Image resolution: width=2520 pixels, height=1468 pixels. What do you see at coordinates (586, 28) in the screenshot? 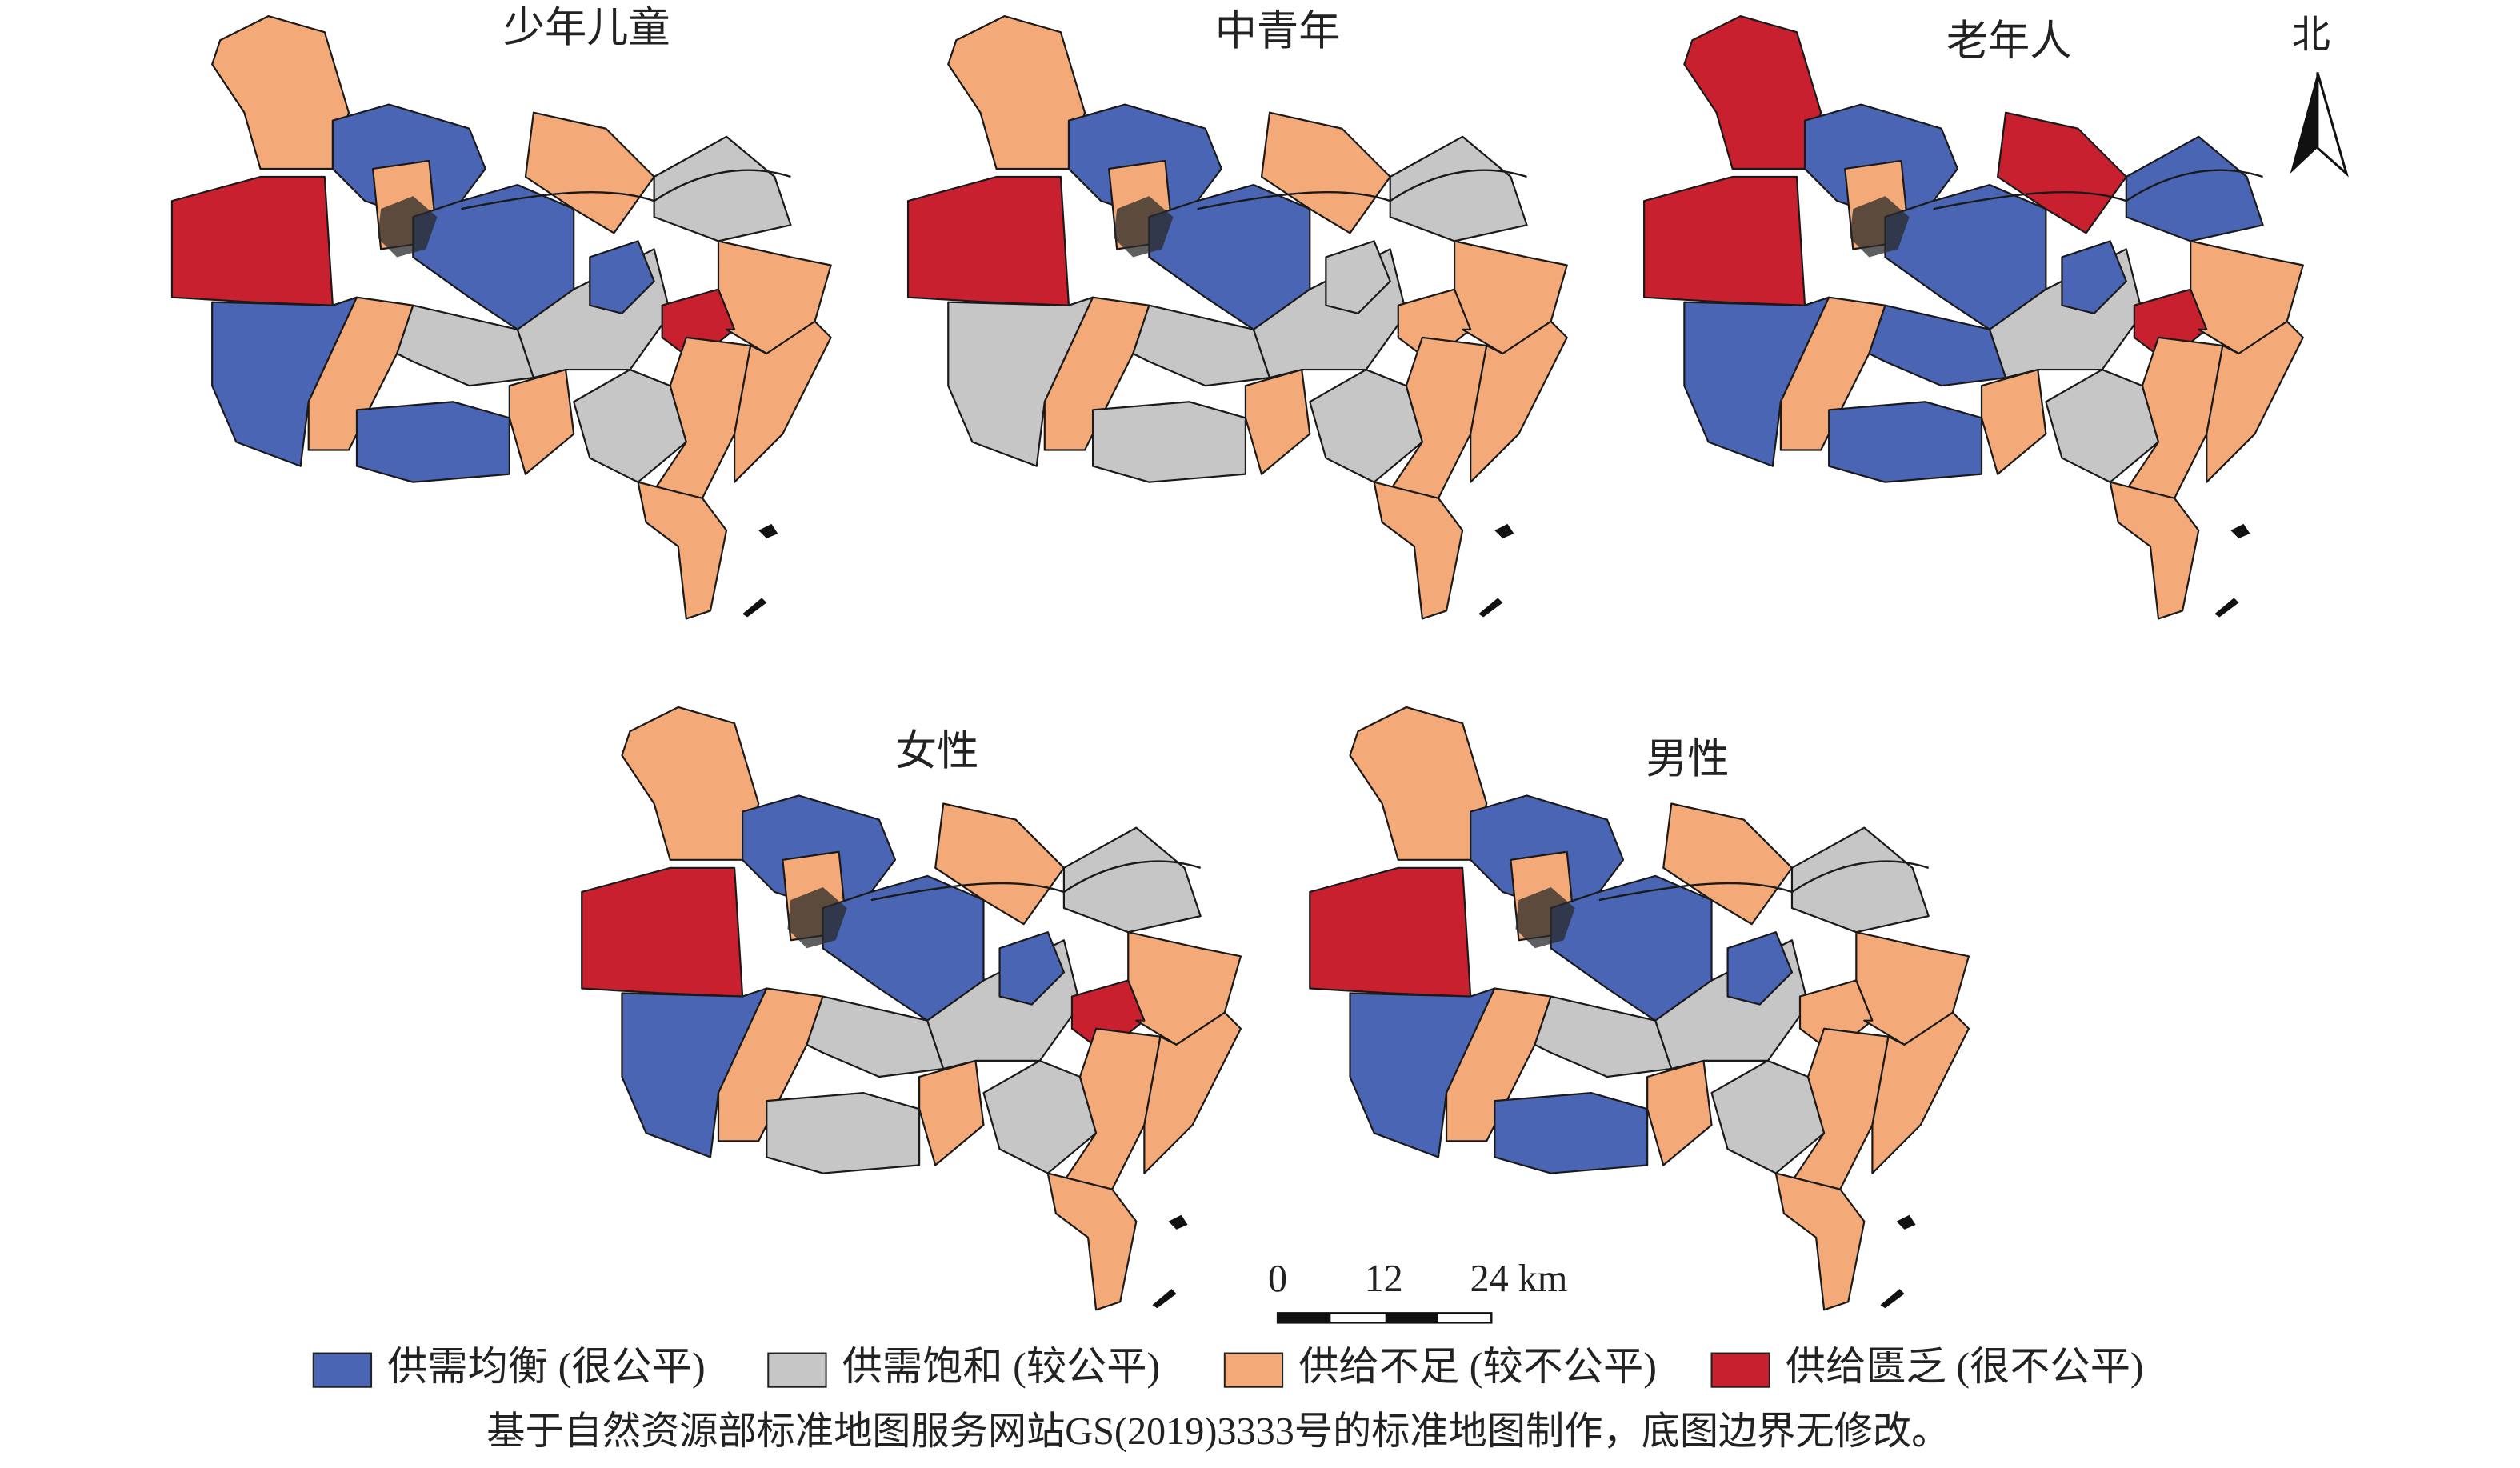
I see `map-title: 少年儿童` at bounding box center [586, 28].